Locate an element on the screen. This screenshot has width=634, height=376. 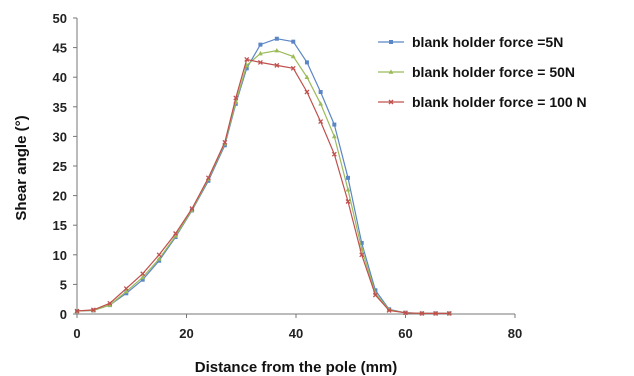
legend-label: blank holder force = 50N is located at coordinates (493, 72).